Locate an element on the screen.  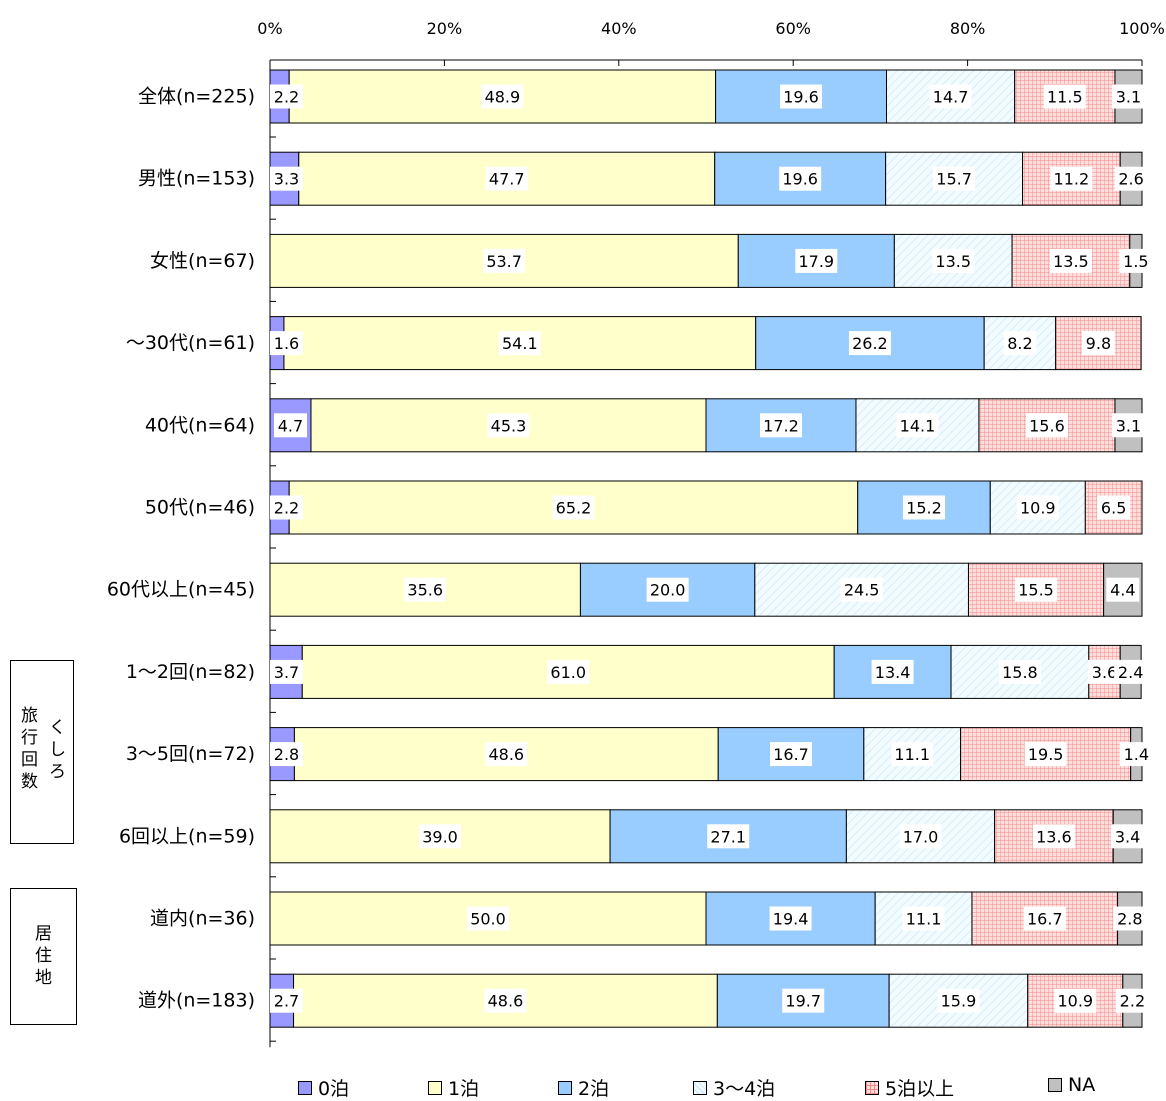
data-label: 13.4 is located at coordinates (893, 672).